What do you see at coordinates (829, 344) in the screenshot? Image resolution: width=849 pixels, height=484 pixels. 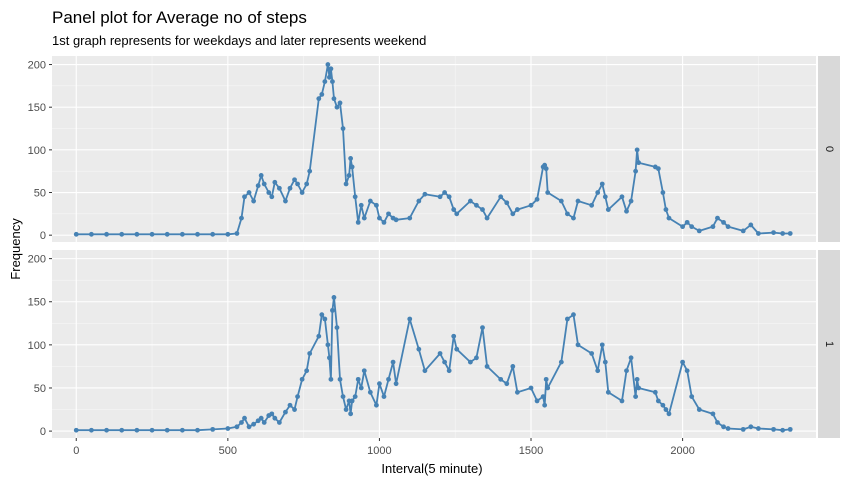 I see `facet-strip-label: 1` at bounding box center [829, 344].